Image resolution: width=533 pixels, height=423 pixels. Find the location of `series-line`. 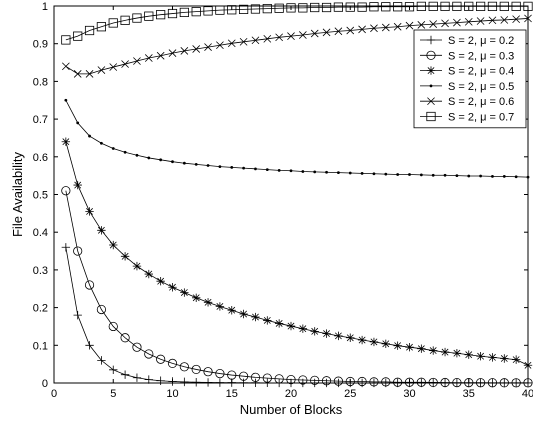

series-line is located at coordinates (297, 46).